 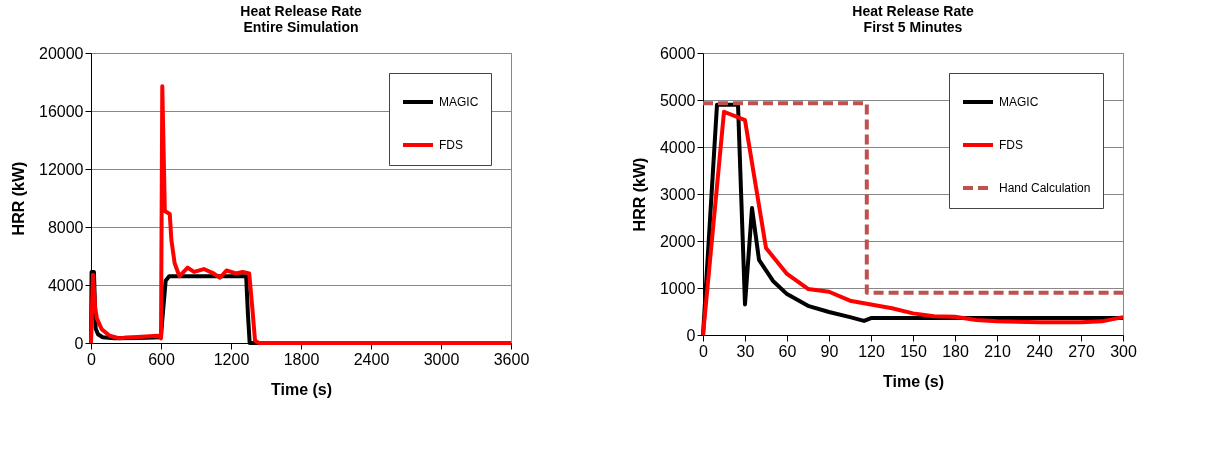 What do you see at coordinates (1045, 188) in the screenshot?
I see `legend-label: Hand Calculation` at bounding box center [1045, 188].